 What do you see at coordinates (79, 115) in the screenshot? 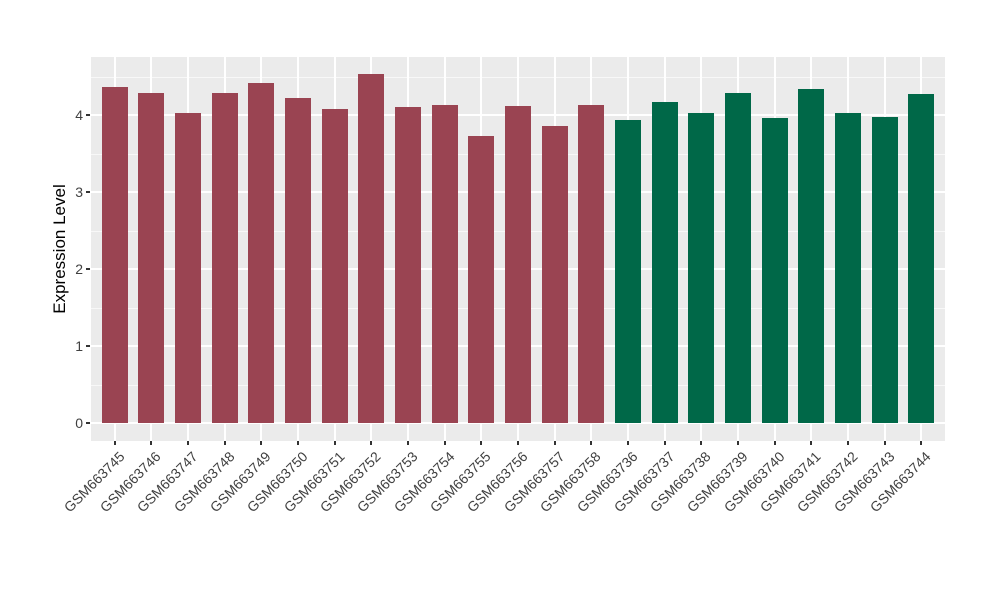
I see `y-tick-label: 4` at bounding box center [79, 115].